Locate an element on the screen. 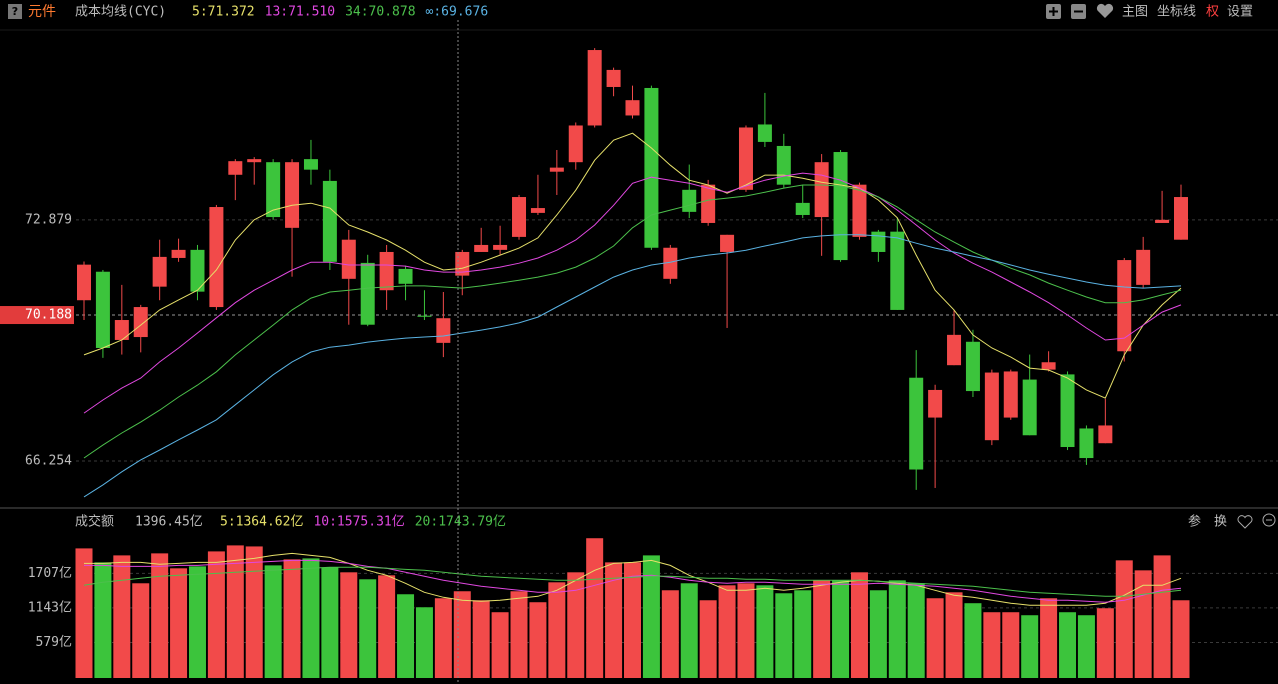 The image size is (1278, 684). zoom-in-glyph is located at coordinates (1053, 11).